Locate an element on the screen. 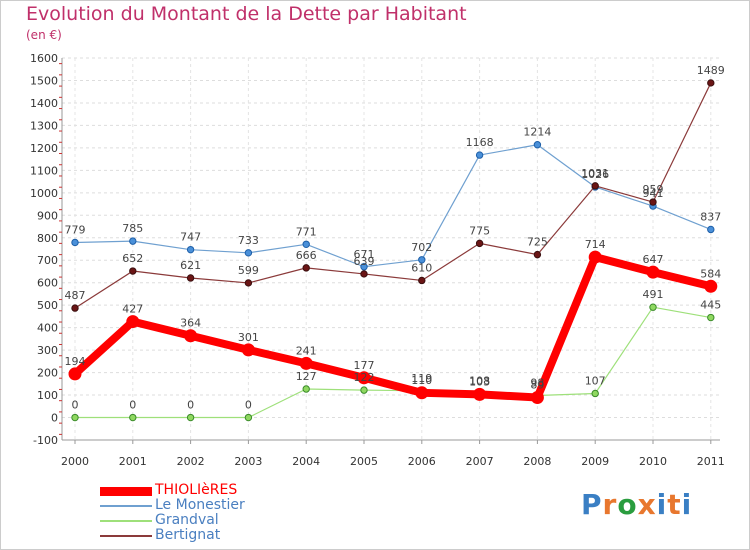 The image size is (750, 550). y-tick-label: 500 is located at coordinates (47, 305).